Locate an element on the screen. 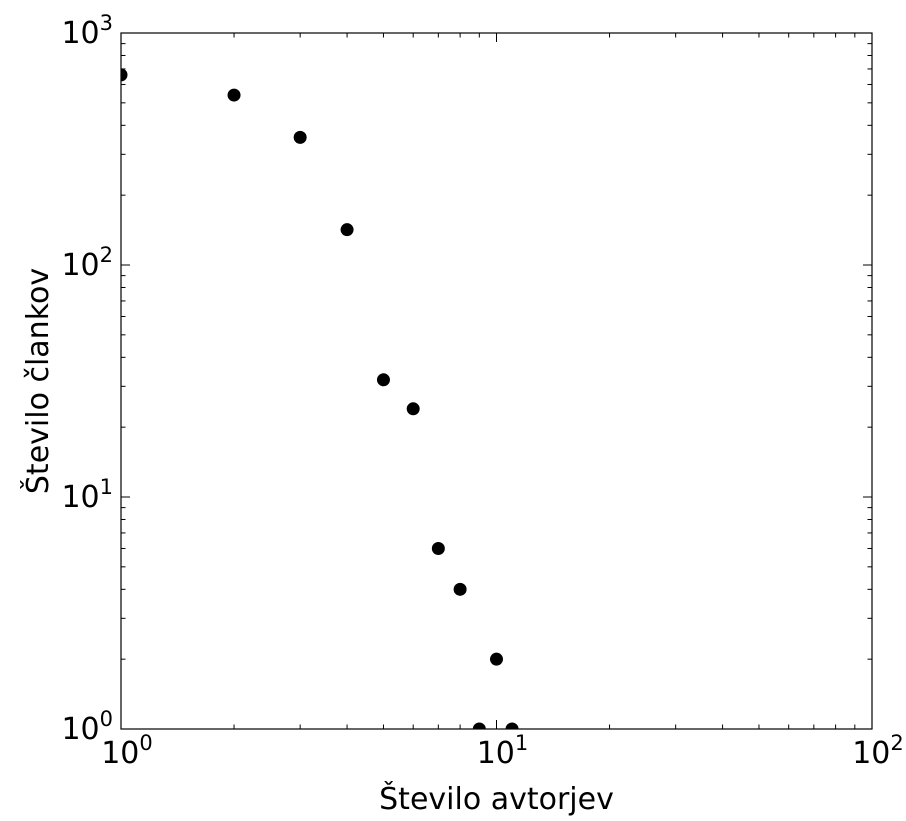 Image resolution: width=906 pixels, height=821 pixels. y-tick-label: 10¹ is located at coordinates (87, 495).